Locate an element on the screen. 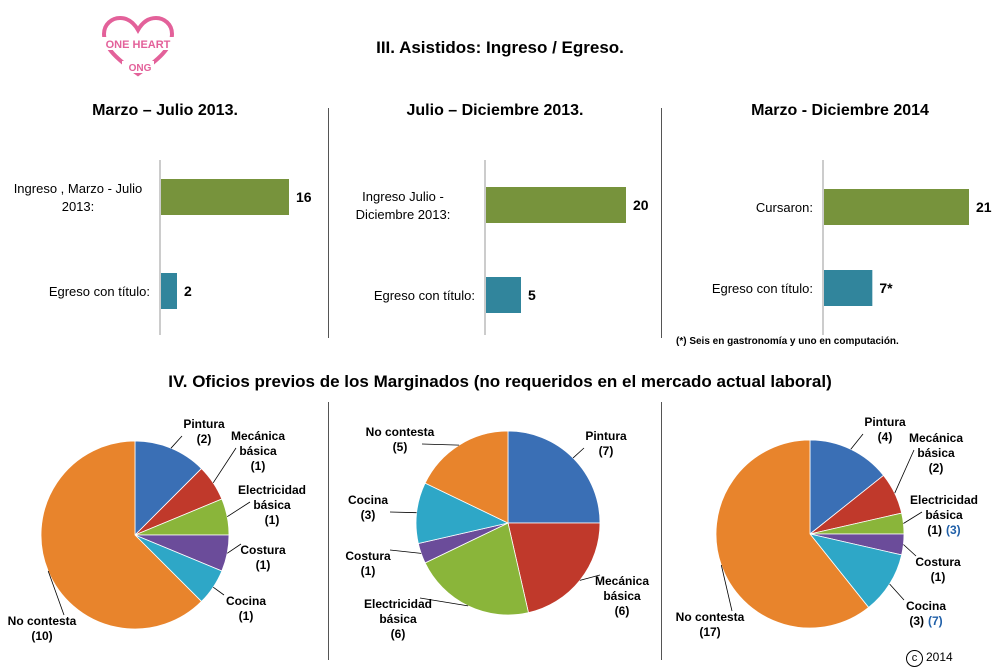  pie-slice-label: Electricidad básica (6) is located at coordinates (398, 619).